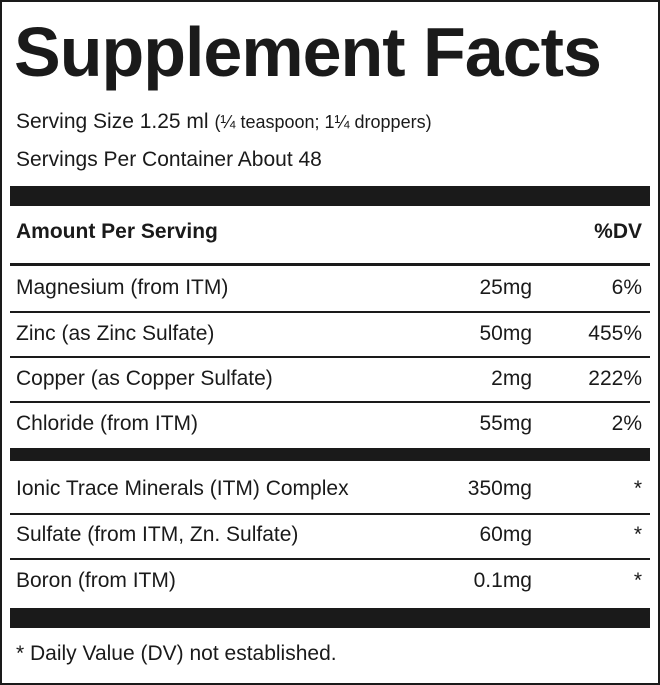 This screenshot has width=660, height=685. I want to click on cell: 2mg, so click(511, 378).